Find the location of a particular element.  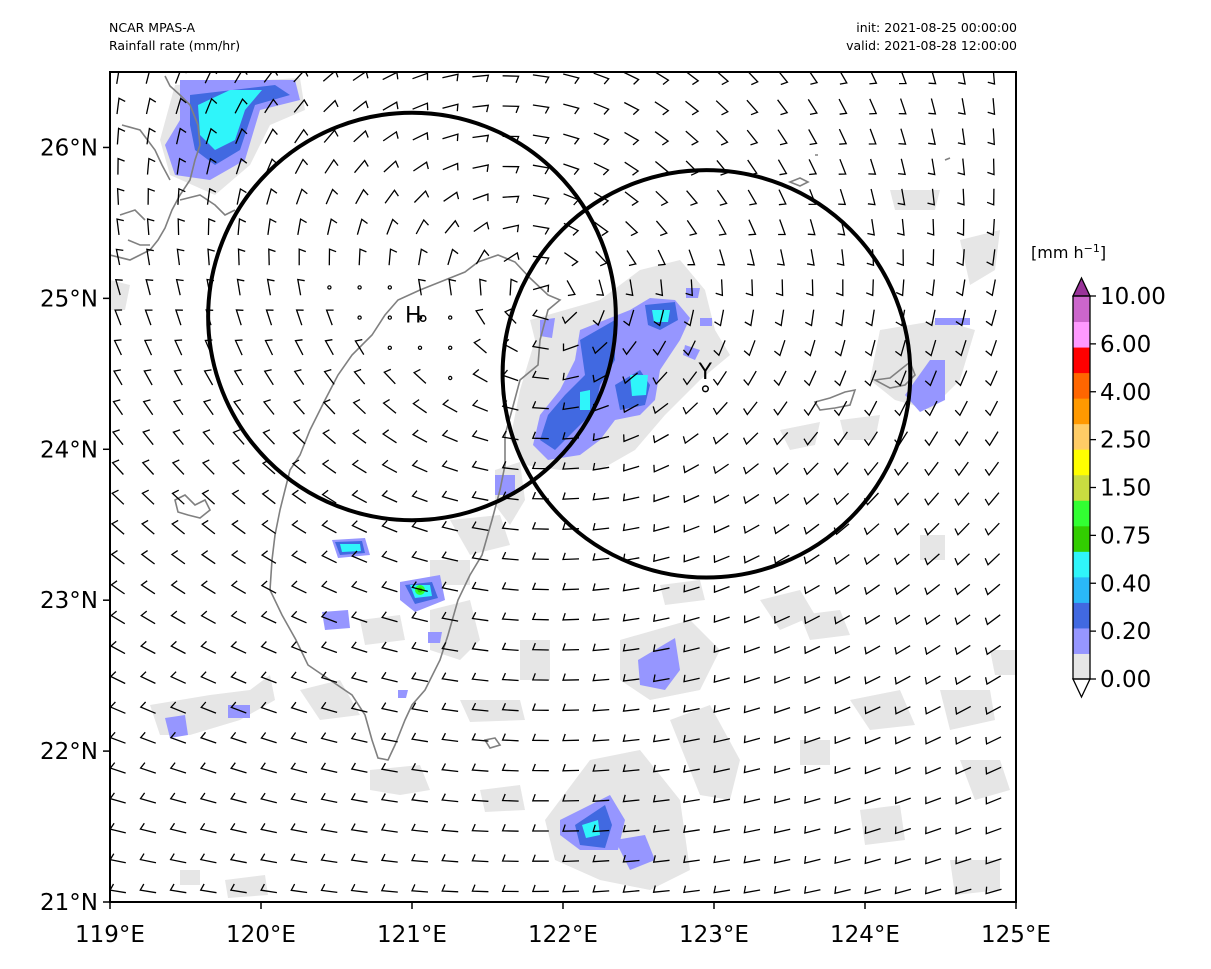

center-point-y is located at coordinates (705, 389).